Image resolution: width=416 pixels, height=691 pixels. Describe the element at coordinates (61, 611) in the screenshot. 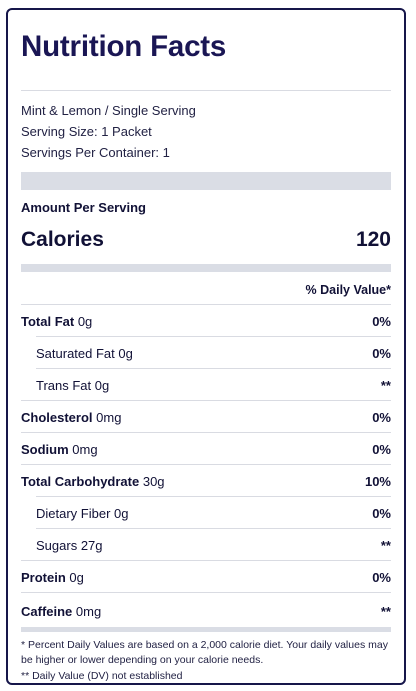

I see `nutrient-name: Caffeine 0mg` at that location.